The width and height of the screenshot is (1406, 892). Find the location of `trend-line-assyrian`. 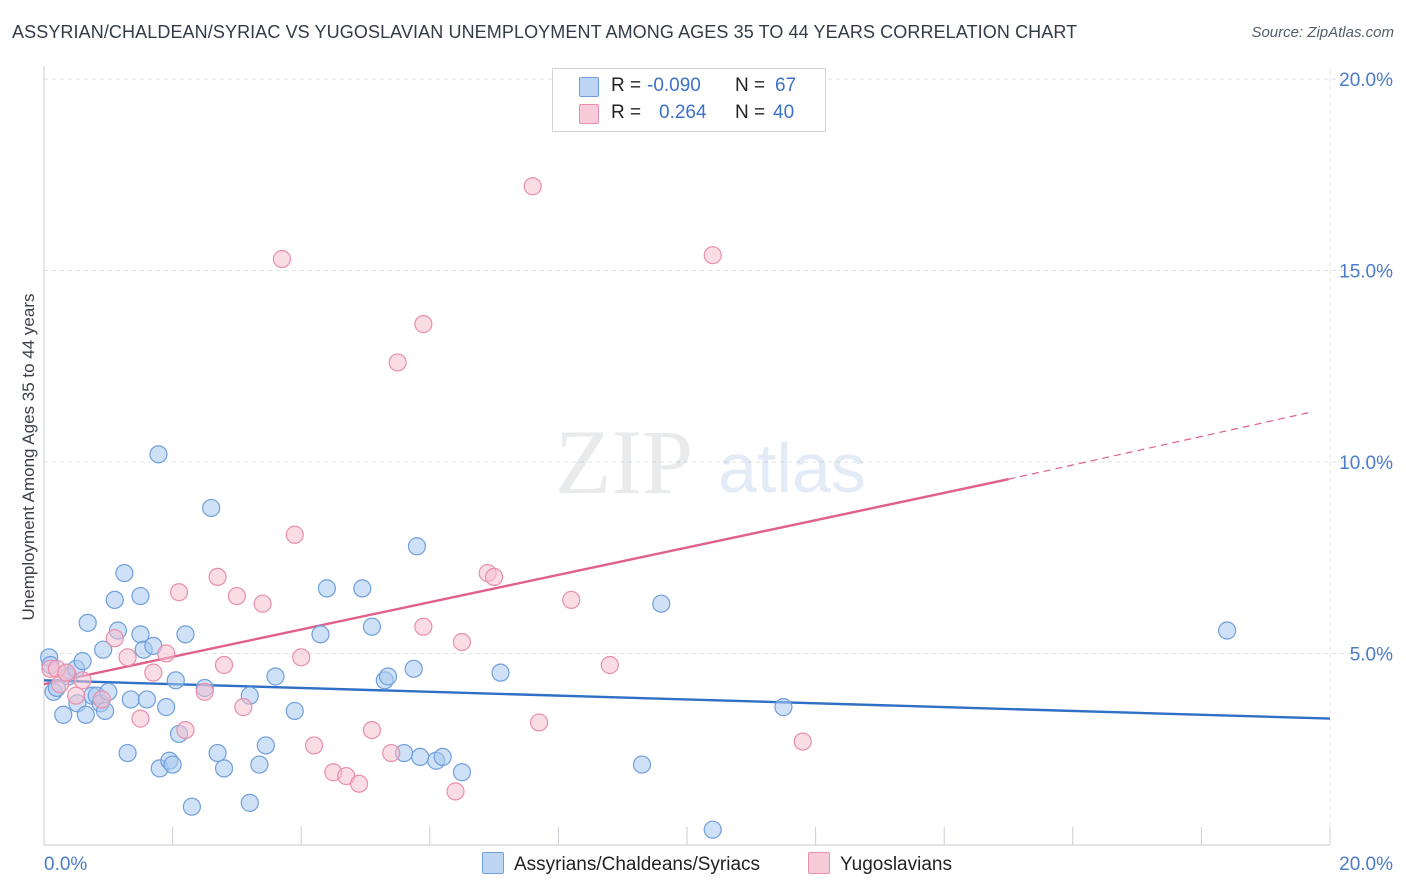

trend-line-assyrian is located at coordinates (687, 699).